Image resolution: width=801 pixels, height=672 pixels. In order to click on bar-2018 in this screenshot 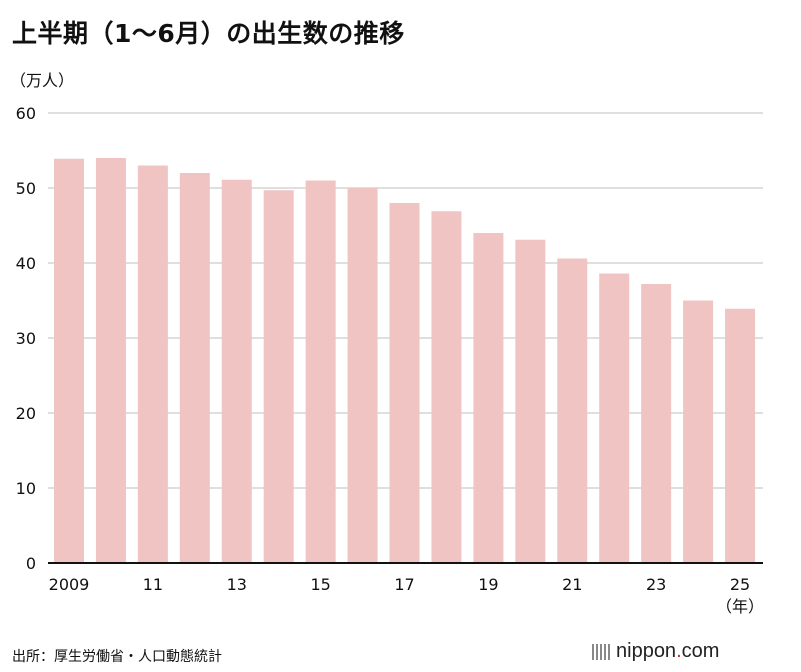, I will do `click(446, 387)`.